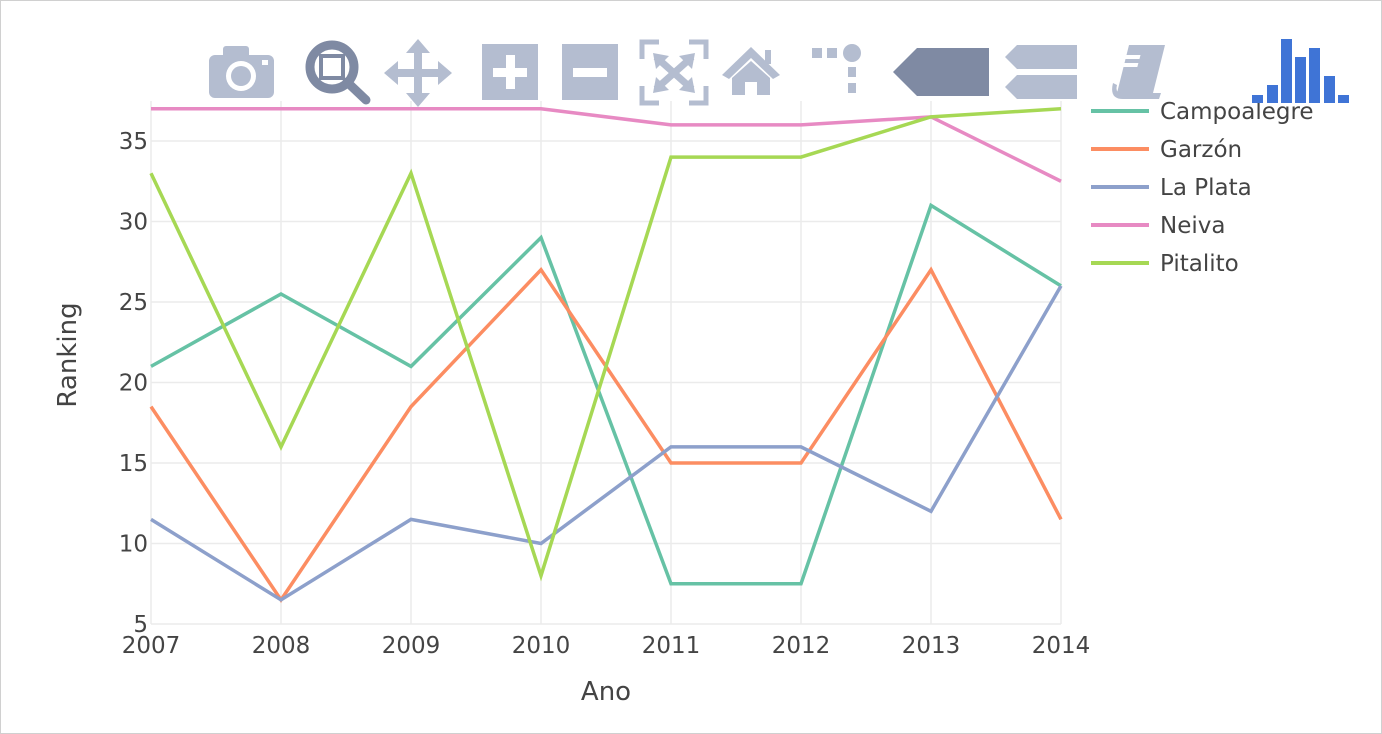 The height and width of the screenshot is (734, 1382). Describe the element at coordinates (751, 71) in the screenshot. I see `home-icon` at that location.